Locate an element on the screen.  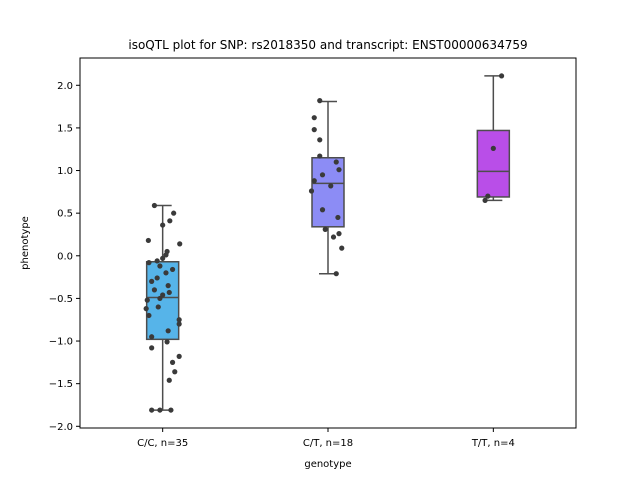
x-axis-title: genotype is located at coordinates (327, 464).